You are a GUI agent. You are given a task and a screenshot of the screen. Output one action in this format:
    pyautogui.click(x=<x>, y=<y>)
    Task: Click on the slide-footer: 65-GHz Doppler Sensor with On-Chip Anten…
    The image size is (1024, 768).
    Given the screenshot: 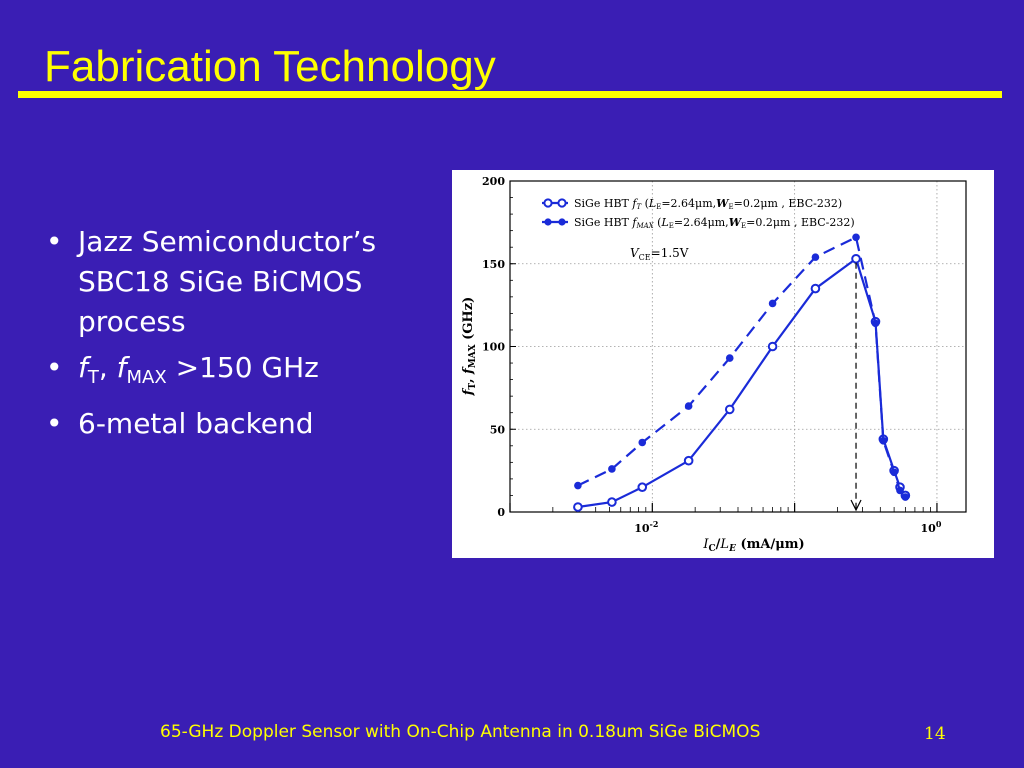 What is the action you would take?
    pyautogui.click(x=460, y=732)
    